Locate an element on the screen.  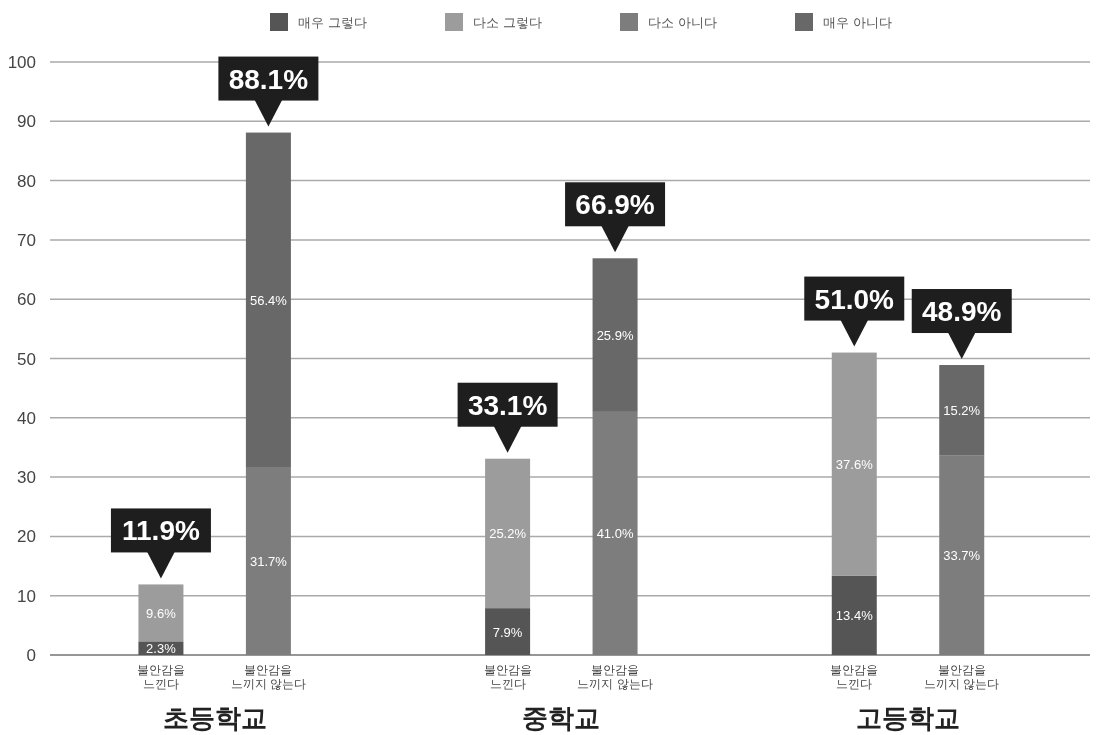
total-label: 51.0% is located at coordinates (854, 299).